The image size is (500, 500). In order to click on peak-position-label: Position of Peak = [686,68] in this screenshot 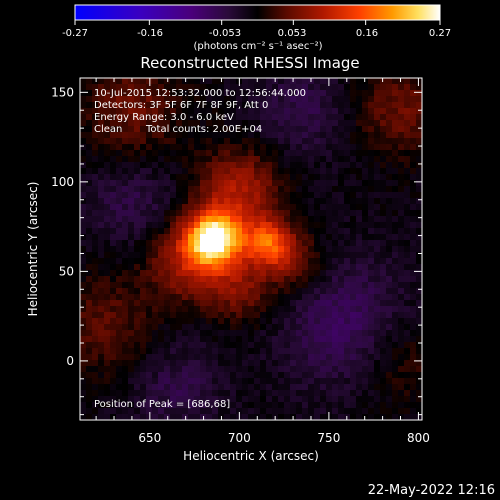, I will do `click(162, 404)`.